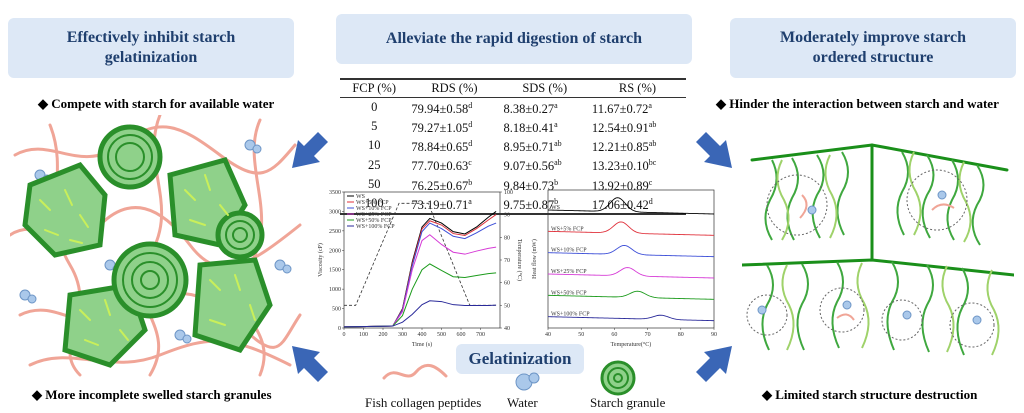 This screenshot has width=1024, height=413. I want to click on legend-peptides: Fish collagen peptides, so click(423, 402).